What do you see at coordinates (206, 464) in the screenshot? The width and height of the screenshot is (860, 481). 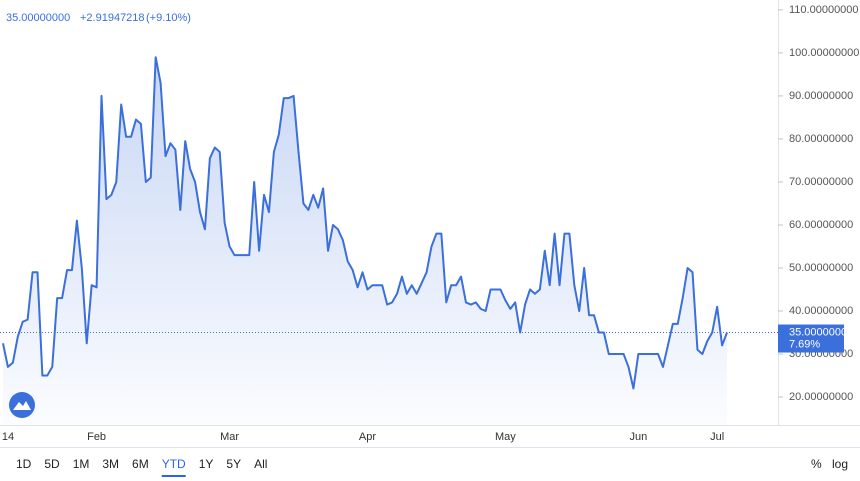 I see `range-button: 1Y` at bounding box center [206, 464].